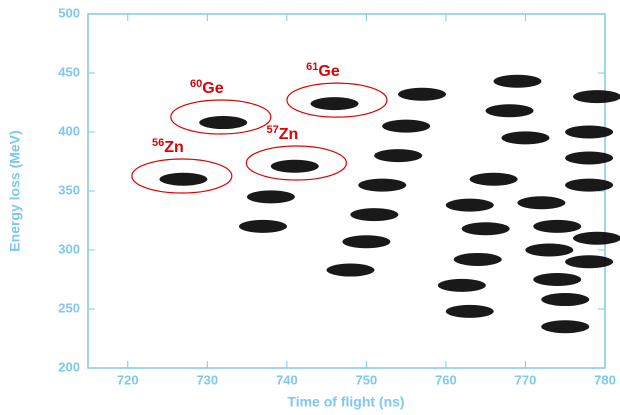 The height and width of the screenshot is (415, 620). What do you see at coordinates (69, 71) in the screenshot?
I see `y-tick-label: 450` at bounding box center [69, 71].